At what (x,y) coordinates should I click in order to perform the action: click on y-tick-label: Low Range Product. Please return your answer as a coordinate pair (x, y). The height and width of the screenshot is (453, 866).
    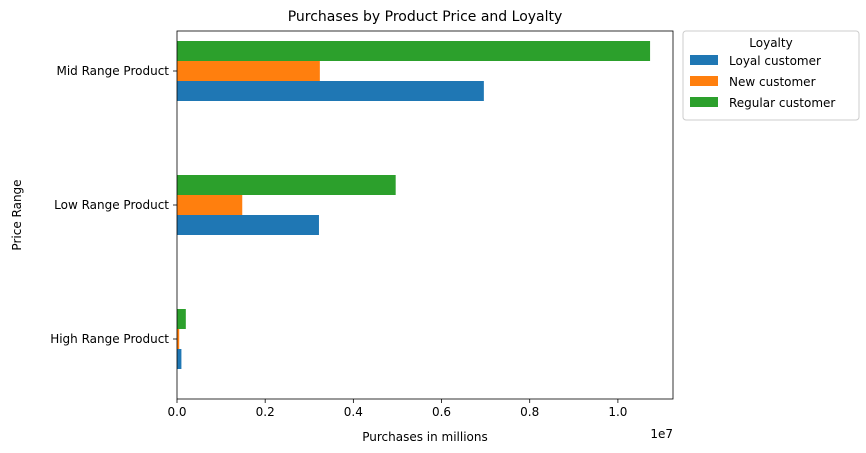
    Looking at the image, I should click on (111, 205).